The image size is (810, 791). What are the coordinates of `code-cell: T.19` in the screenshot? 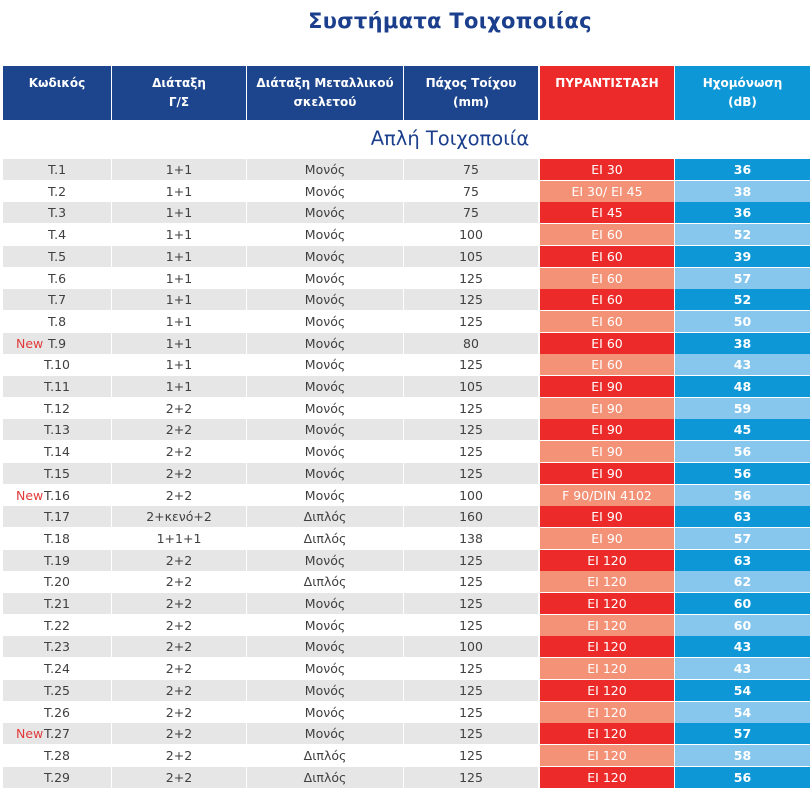 It's located at (57, 560).